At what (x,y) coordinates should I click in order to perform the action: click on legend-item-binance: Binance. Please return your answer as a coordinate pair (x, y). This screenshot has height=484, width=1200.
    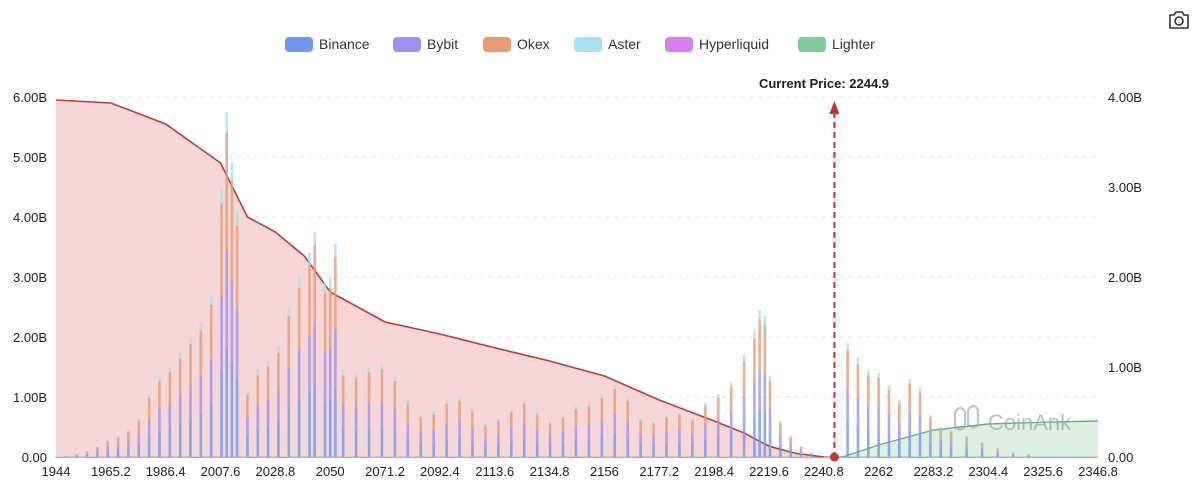
    Looking at the image, I should click on (327, 44).